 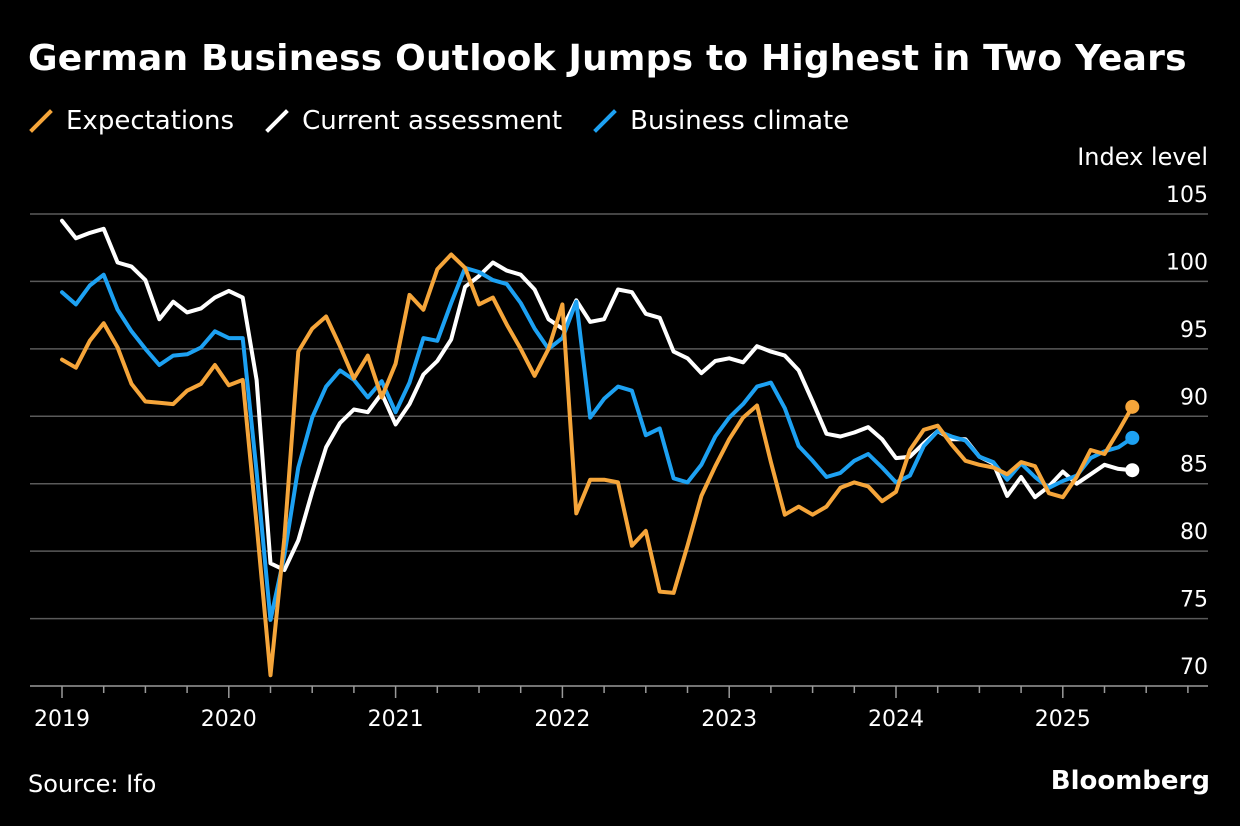 I want to click on bloomberg-logo: Bloomberg, so click(x=1130, y=781).